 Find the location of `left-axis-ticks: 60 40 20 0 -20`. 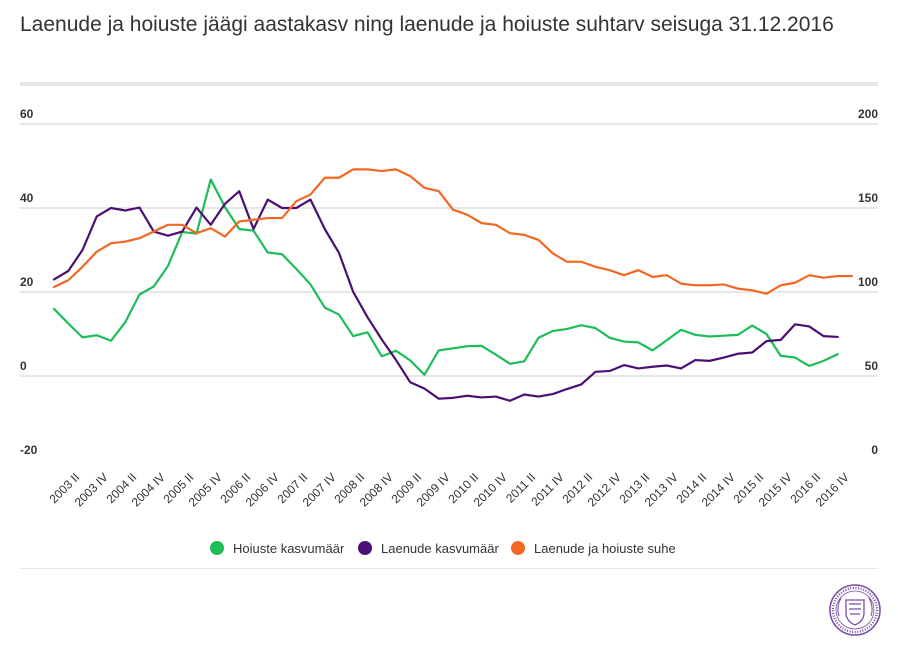

left-axis-ticks: 60 40 20 0 -20 is located at coordinates (29, 282).